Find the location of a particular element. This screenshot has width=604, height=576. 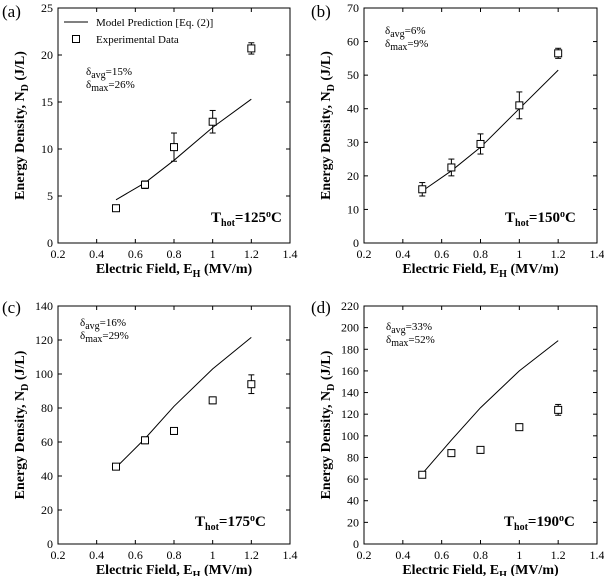

delta-max-annotation: δmax=29% is located at coordinates (104, 337).